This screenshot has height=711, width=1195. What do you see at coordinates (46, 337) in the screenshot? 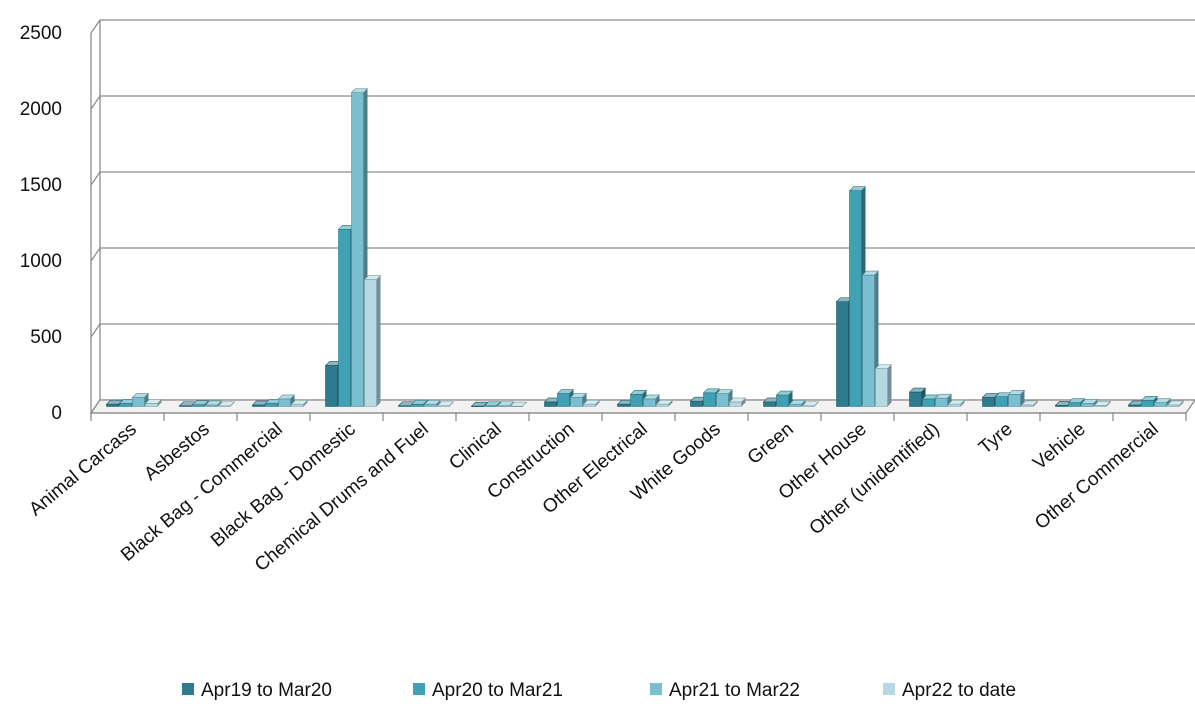
I see `y-tick-label: 500` at bounding box center [46, 337].